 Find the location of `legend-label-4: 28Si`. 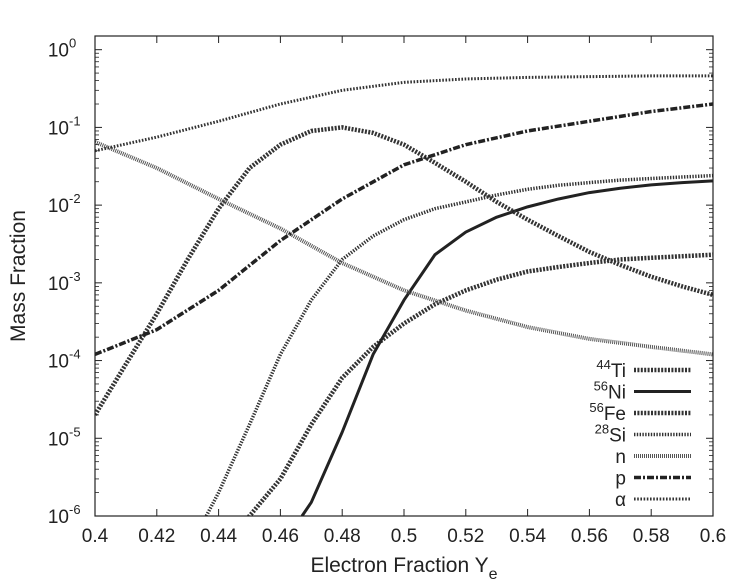

legend-label-4: 28Si is located at coordinates (610, 434).